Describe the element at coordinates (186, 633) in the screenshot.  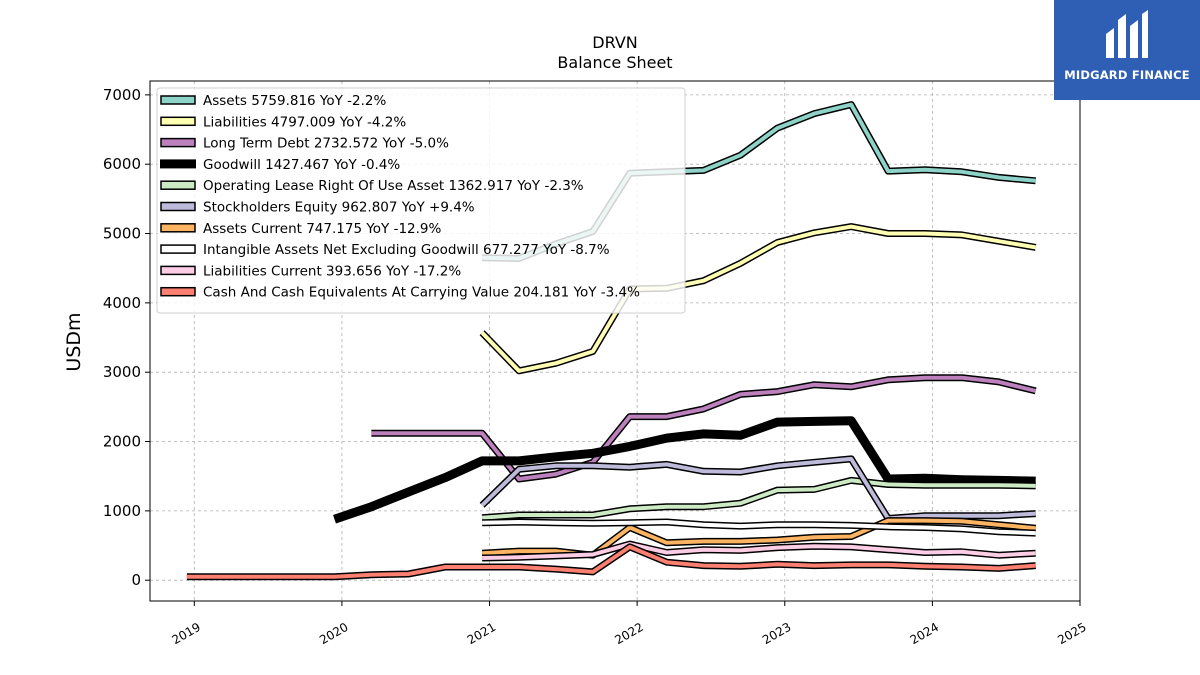
I see `x-tick-label: 2019` at that location.